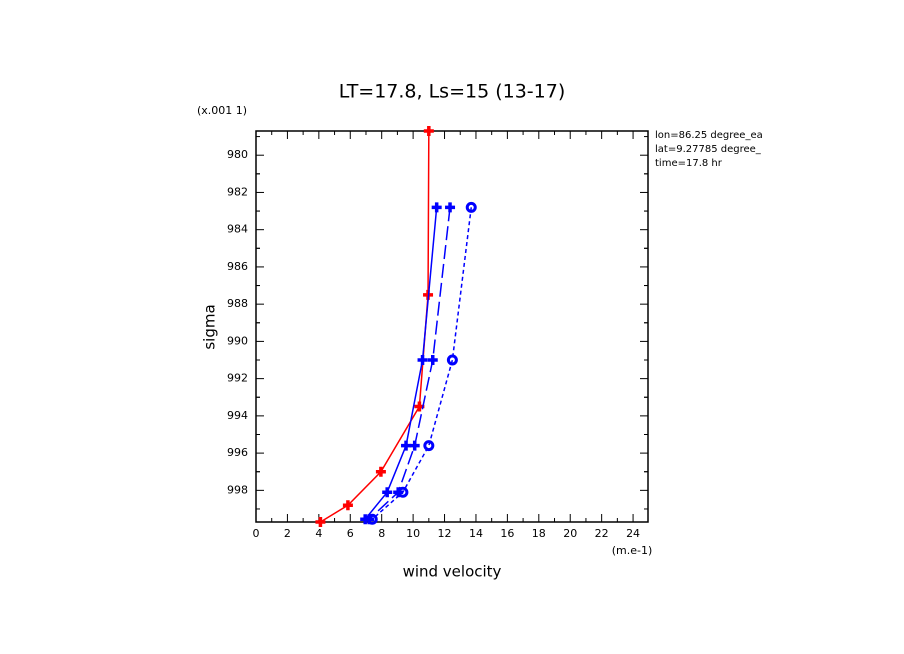 Image resolution: width=904 pixels, height=654 pixels. Describe the element at coordinates (237, 452) in the screenshot. I see `y-tick-label: 996` at that location.